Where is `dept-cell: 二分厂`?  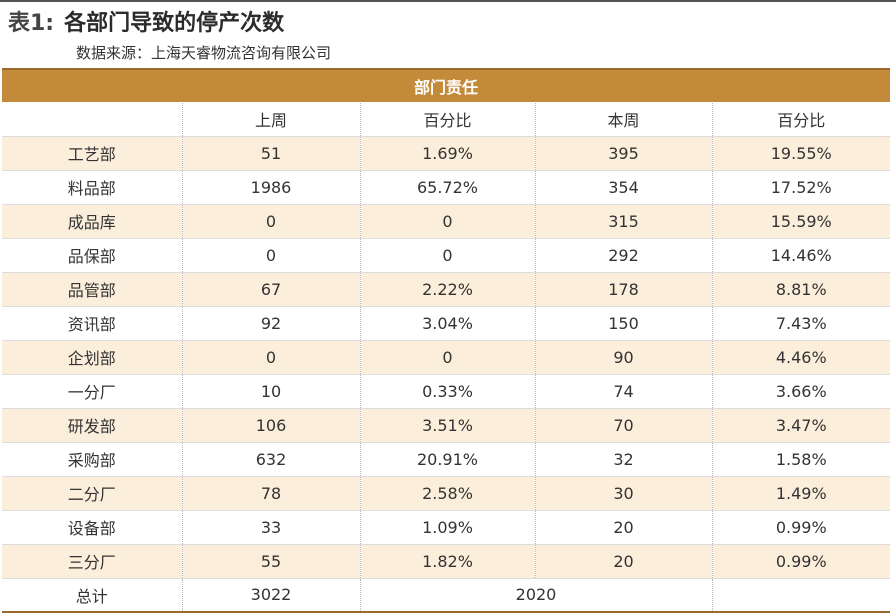
dept-cell: 二分厂 is located at coordinates (92, 493).